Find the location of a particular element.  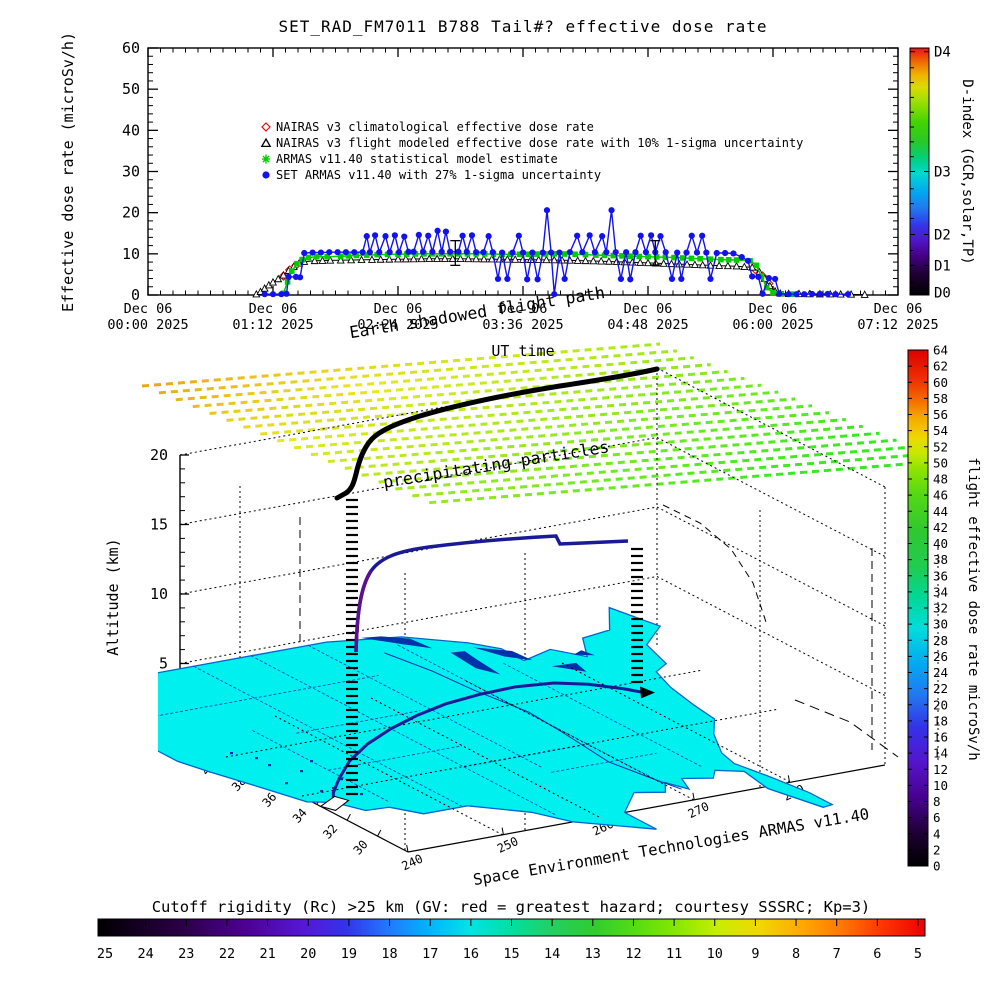

dose-tick-label: 24 is located at coordinates (940, 672).